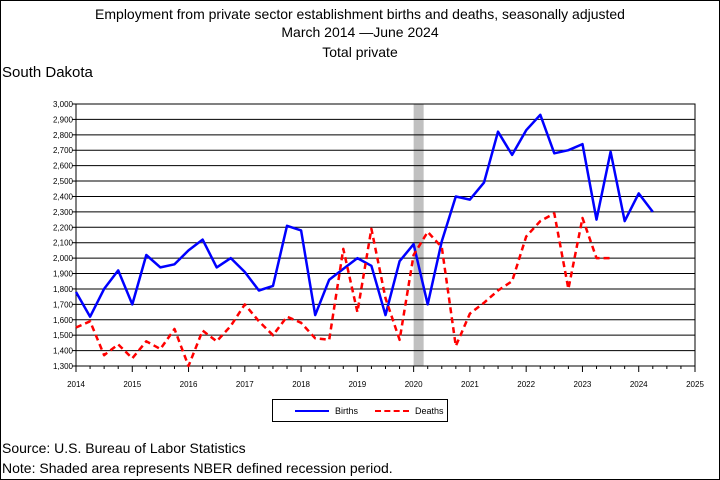  I want to click on y-tick-label: 1,400, so click(63, 351).